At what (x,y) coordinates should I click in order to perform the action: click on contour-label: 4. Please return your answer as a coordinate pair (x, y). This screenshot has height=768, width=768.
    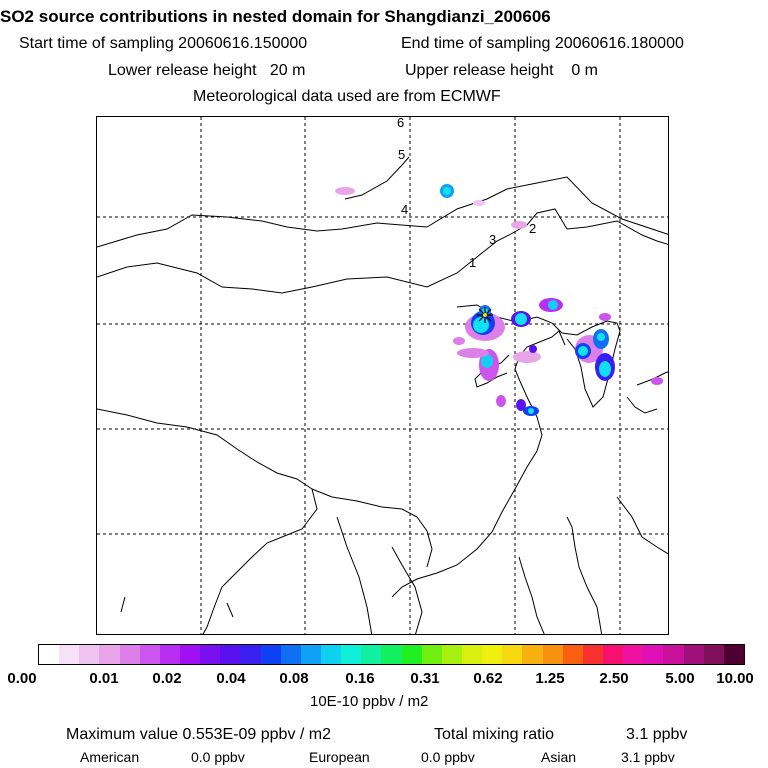
    Looking at the image, I should click on (404, 209).